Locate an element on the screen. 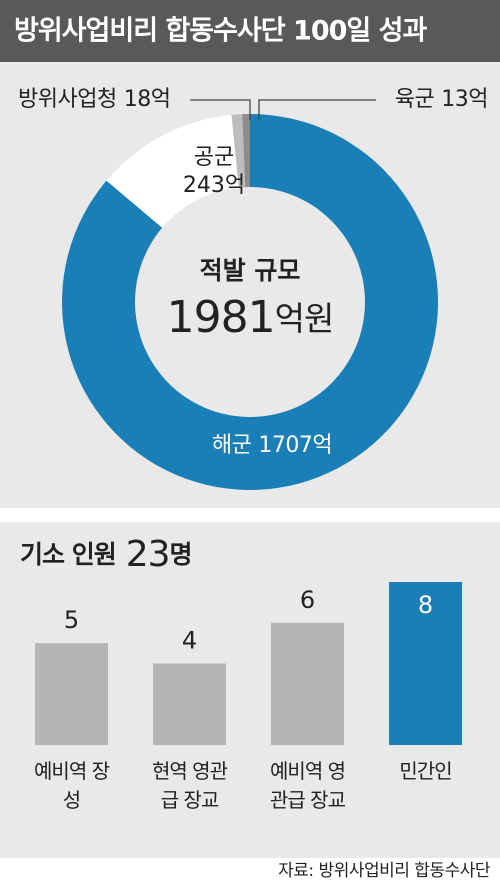 This screenshot has height=888, width=500. title-bar is located at coordinates (250, 31).